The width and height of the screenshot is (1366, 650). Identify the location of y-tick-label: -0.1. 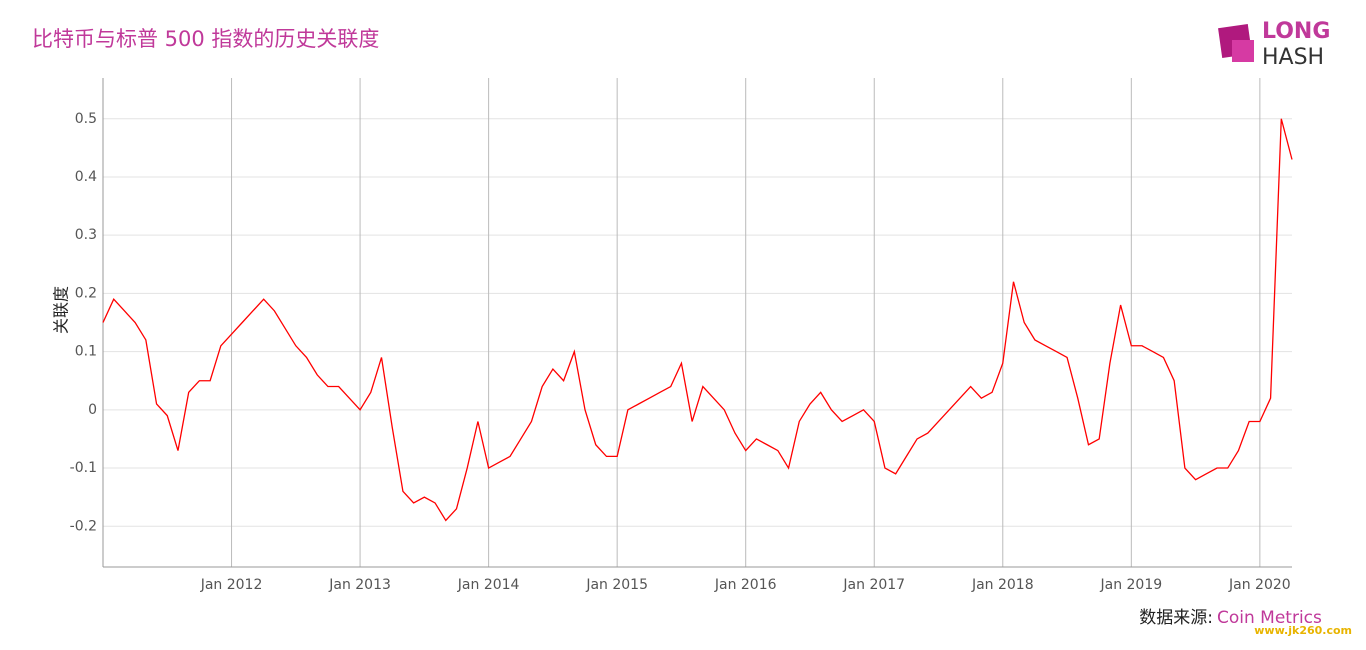
(83, 468).